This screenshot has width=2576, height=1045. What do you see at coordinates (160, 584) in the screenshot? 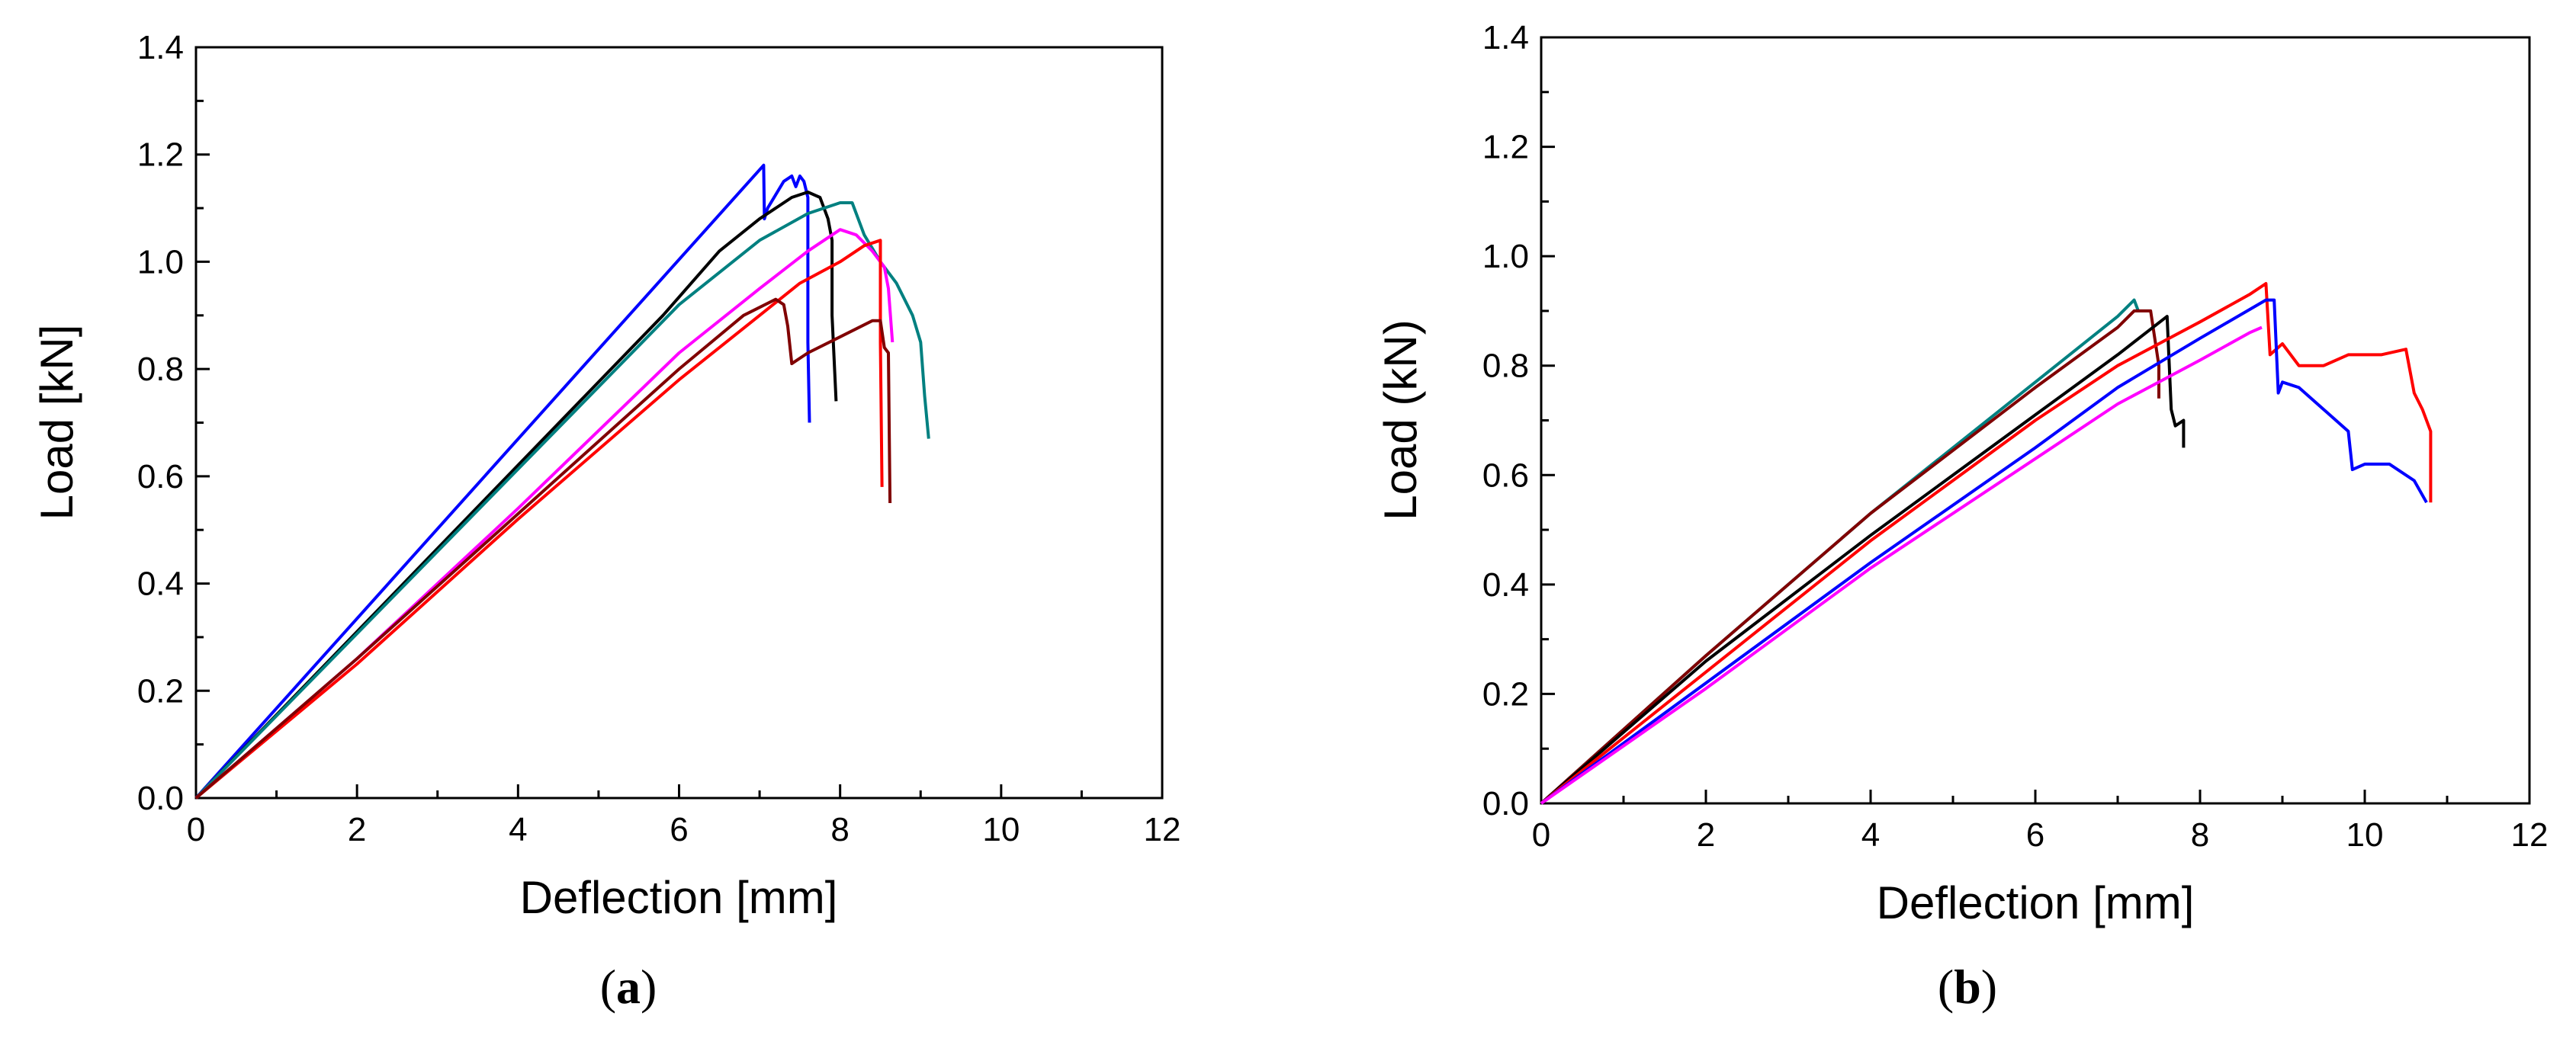
I see `y-tick-label-a-2: 0.4` at bounding box center [160, 584].